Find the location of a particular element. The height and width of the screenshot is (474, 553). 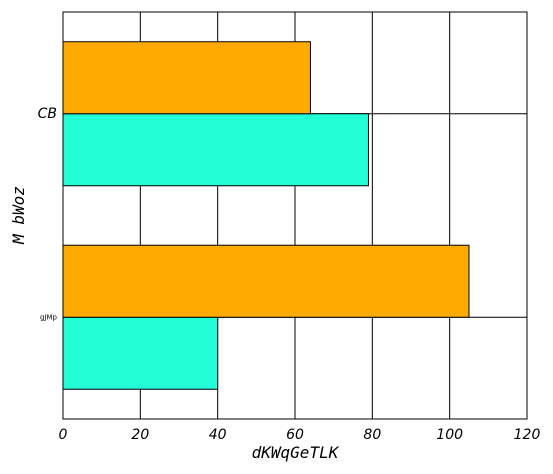

x-tick-labels: 0 20 40 60 80 100 120 is located at coordinates (300, 435).